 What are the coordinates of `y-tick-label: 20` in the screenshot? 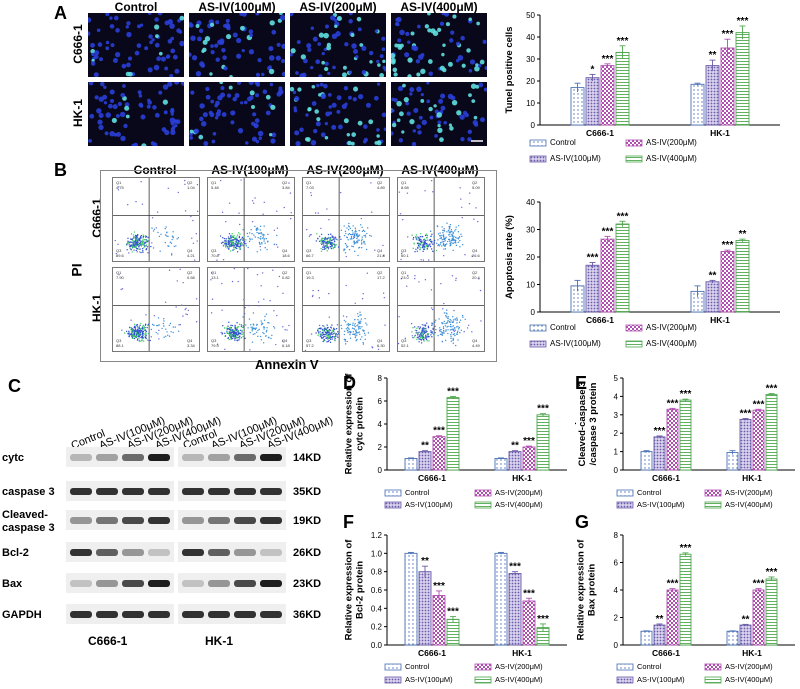 It's located at (530, 257).